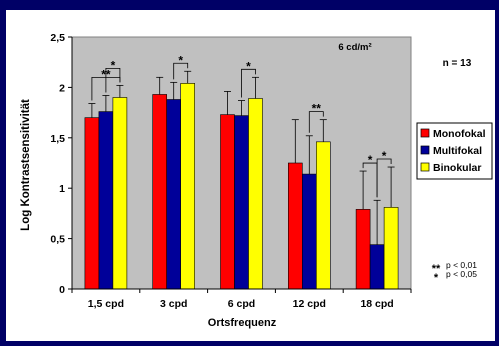 Image resolution: width=499 pixels, height=346 pixels. I want to click on significance-legend-symbol-0: **, so click(436, 269).